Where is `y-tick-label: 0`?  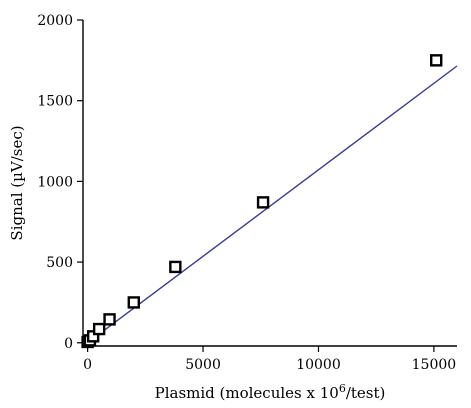 y-tick-label: 0 is located at coordinates (68, 344).